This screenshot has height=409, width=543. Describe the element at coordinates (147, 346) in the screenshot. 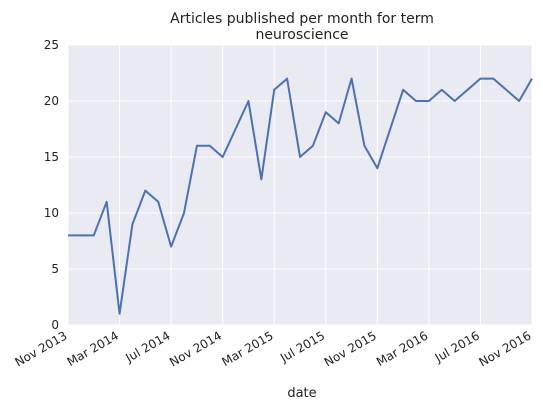

I see `x-tick-label: Jul 2014` at that location.